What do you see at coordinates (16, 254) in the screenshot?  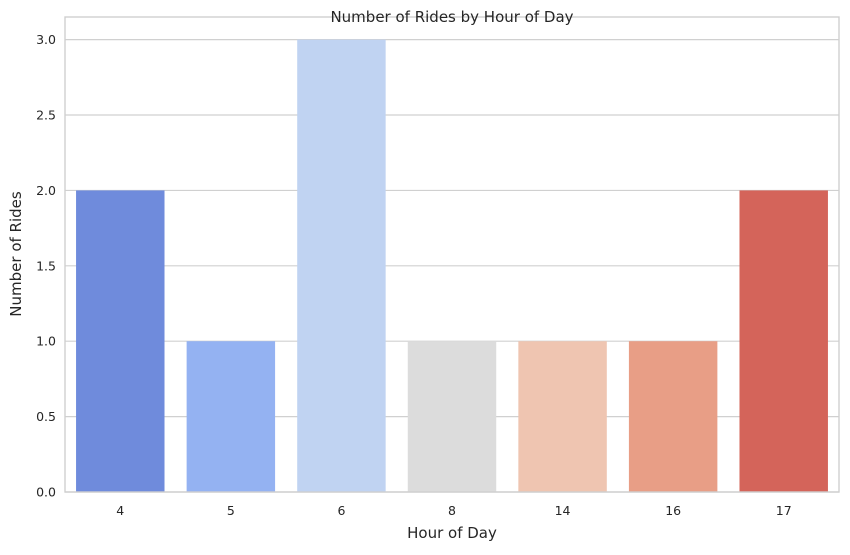 I see `y-axis-label: Number of Rides` at bounding box center [16, 254].